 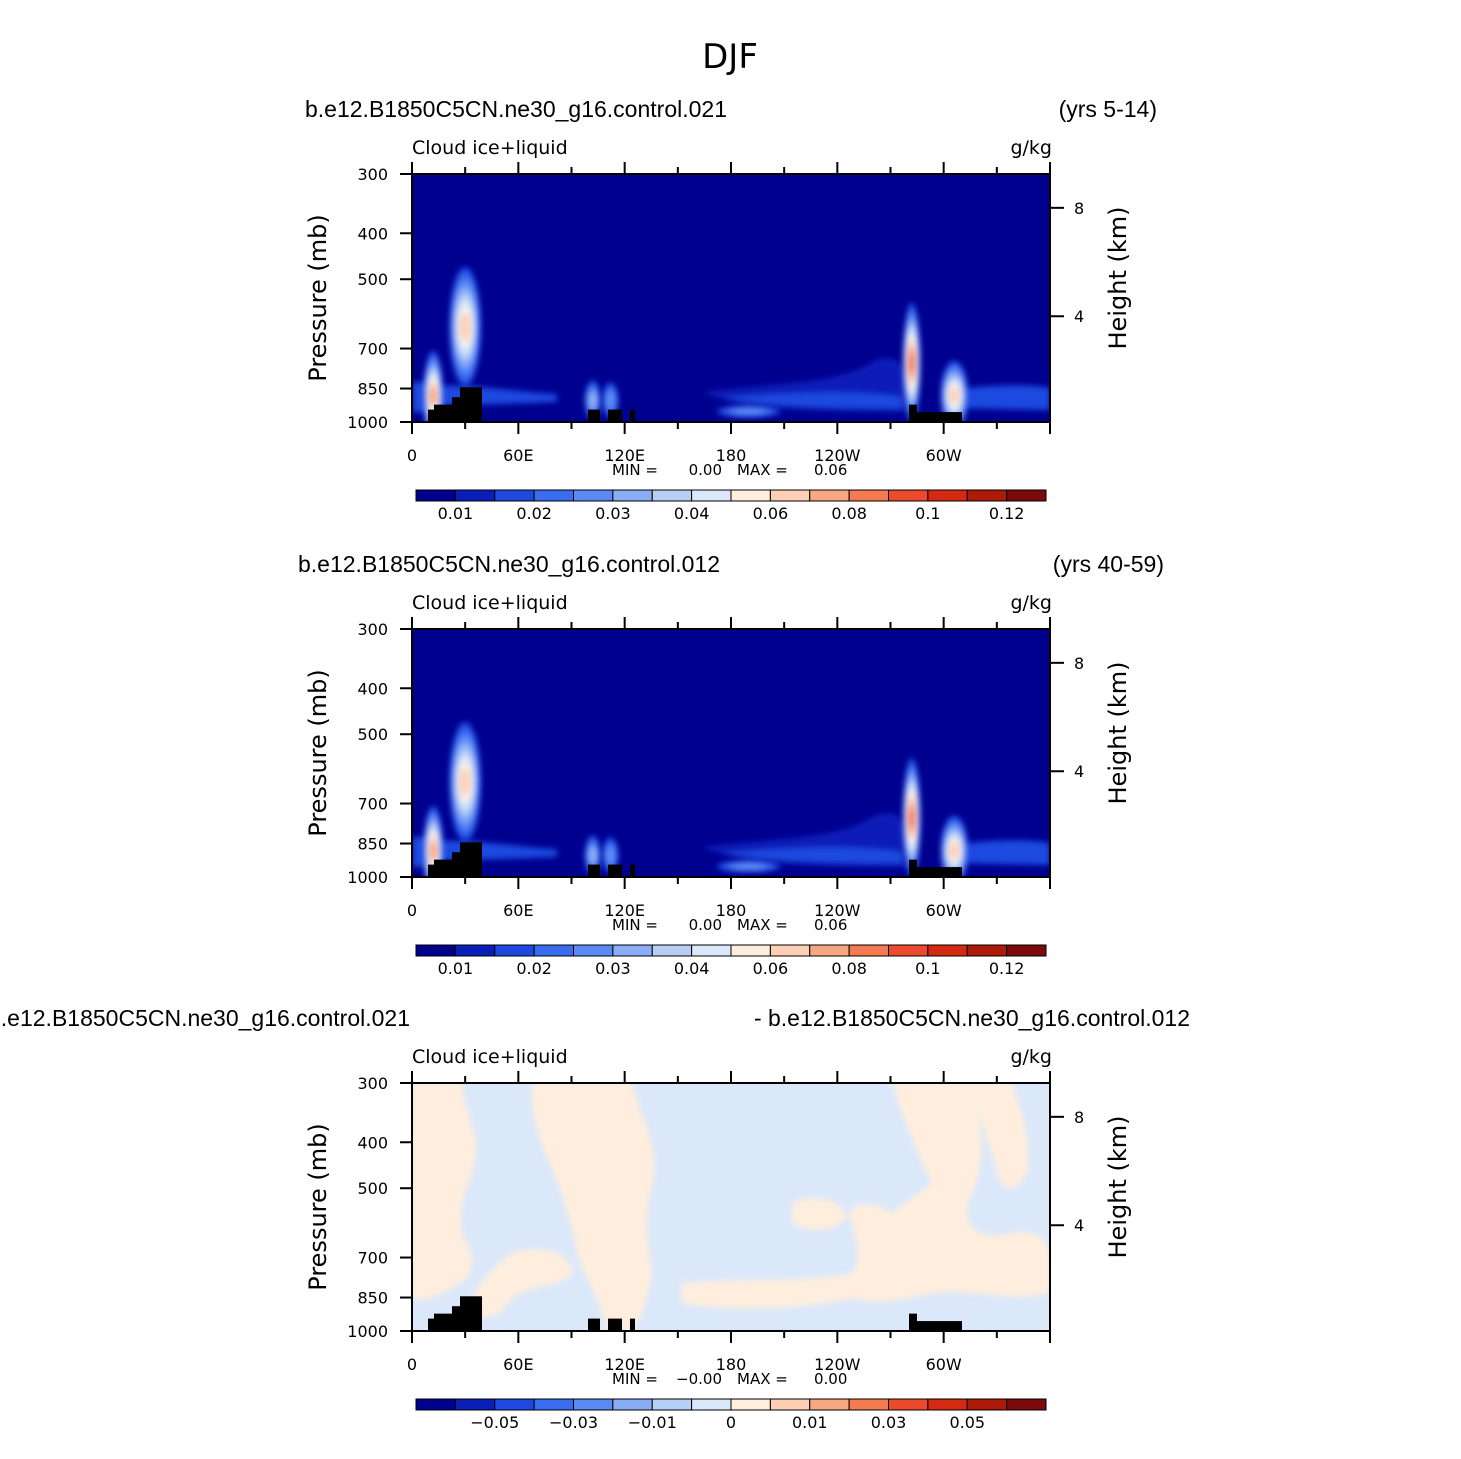 What do you see at coordinates (1118, 733) in the screenshot?
I see `right-y-axis-label: Height (km)` at bounding box center [1118, 733].